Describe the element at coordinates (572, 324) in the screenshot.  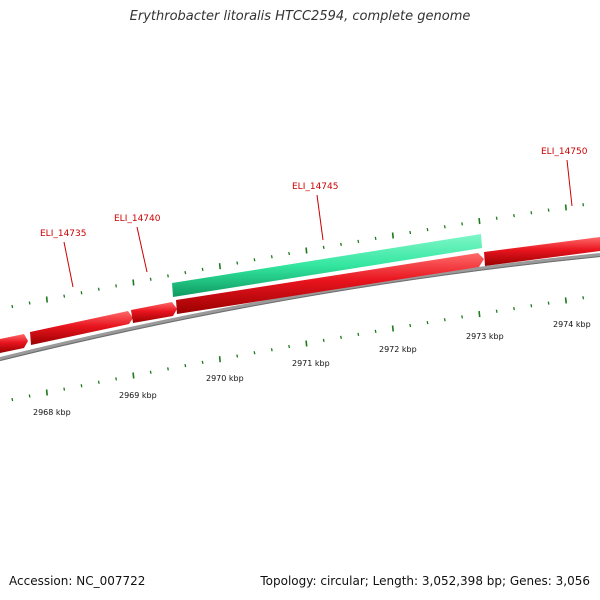
I see `scale-label: 2974 kbp` at that location.